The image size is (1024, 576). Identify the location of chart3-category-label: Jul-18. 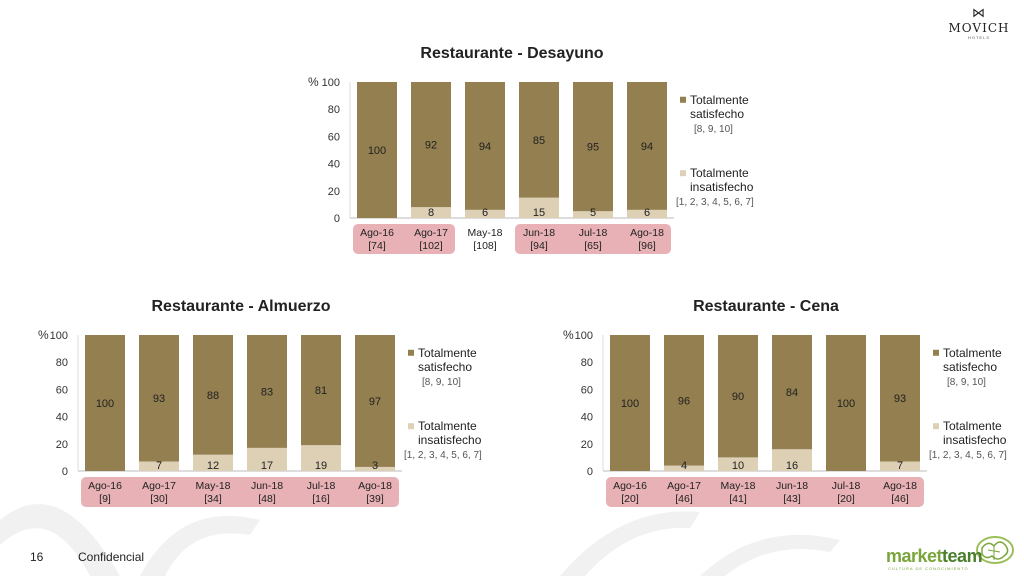
(846, 486).